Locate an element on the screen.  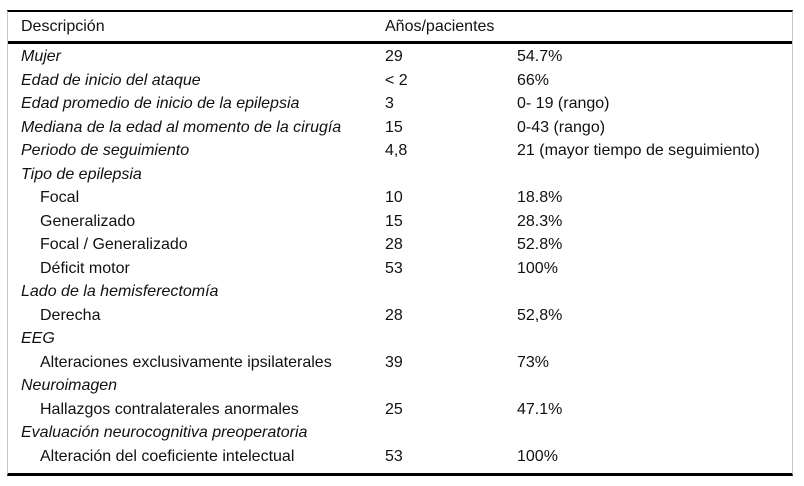
section-header-row: Lado de la hemisferectomía is located at coordinates (400, 292).